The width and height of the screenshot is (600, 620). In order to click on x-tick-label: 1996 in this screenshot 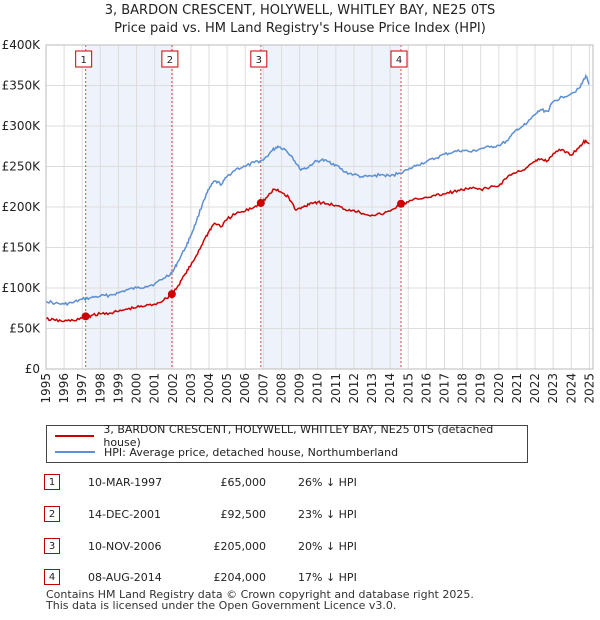, I will do `click(64, 388)`.